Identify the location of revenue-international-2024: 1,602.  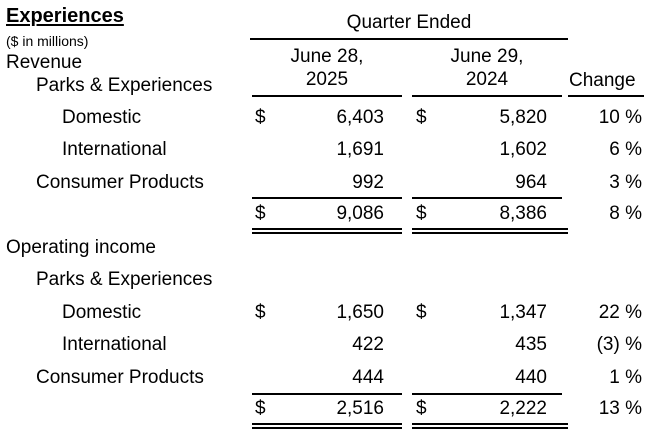
(523, 149).